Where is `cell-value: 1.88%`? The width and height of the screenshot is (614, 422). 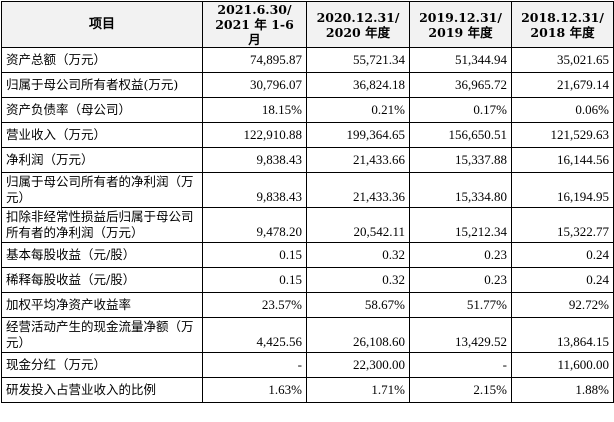
cell-value: 1.88% is located at coordinates (562, 390).